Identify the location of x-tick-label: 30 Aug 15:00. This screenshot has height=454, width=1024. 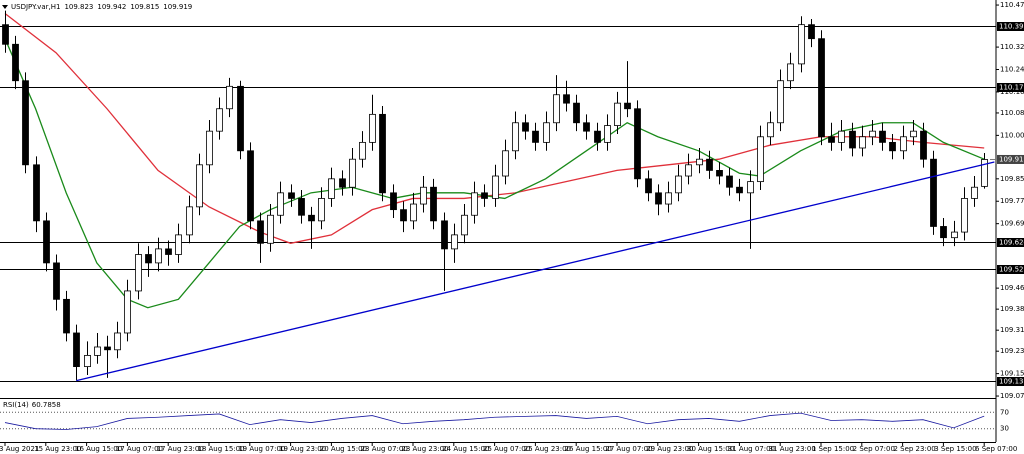
(710, 449).